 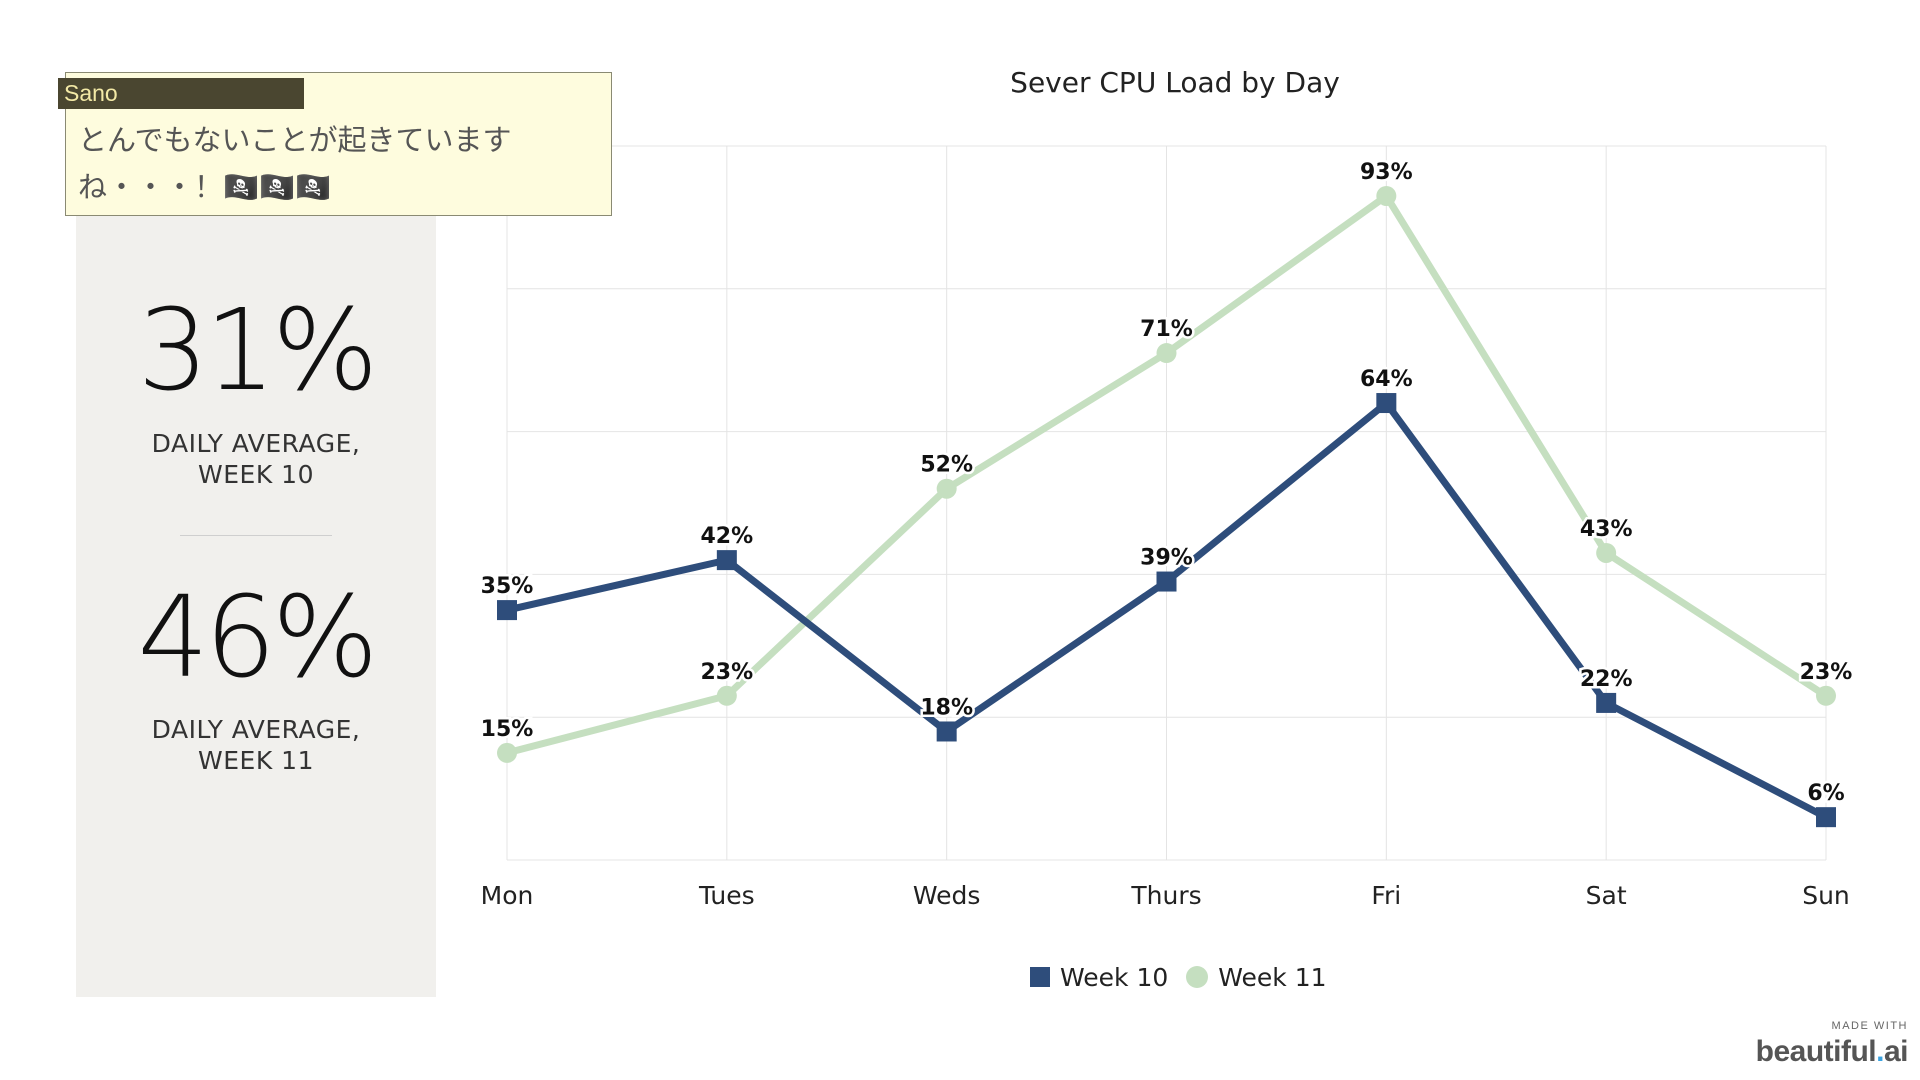 I want to click on x-tick-label: Thurs, so click(x=1165, y=895).